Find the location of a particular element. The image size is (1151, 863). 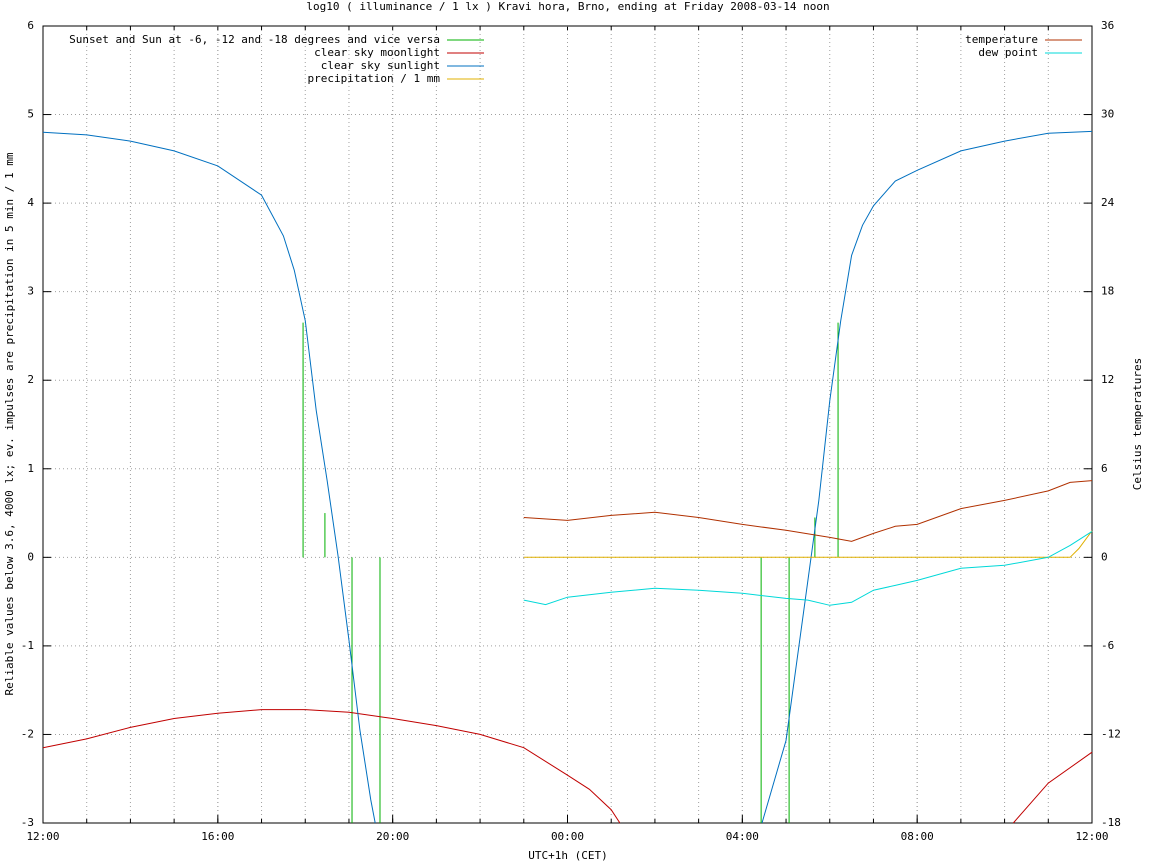

y-tick-label: 2 is located at coordinates (30, 379).